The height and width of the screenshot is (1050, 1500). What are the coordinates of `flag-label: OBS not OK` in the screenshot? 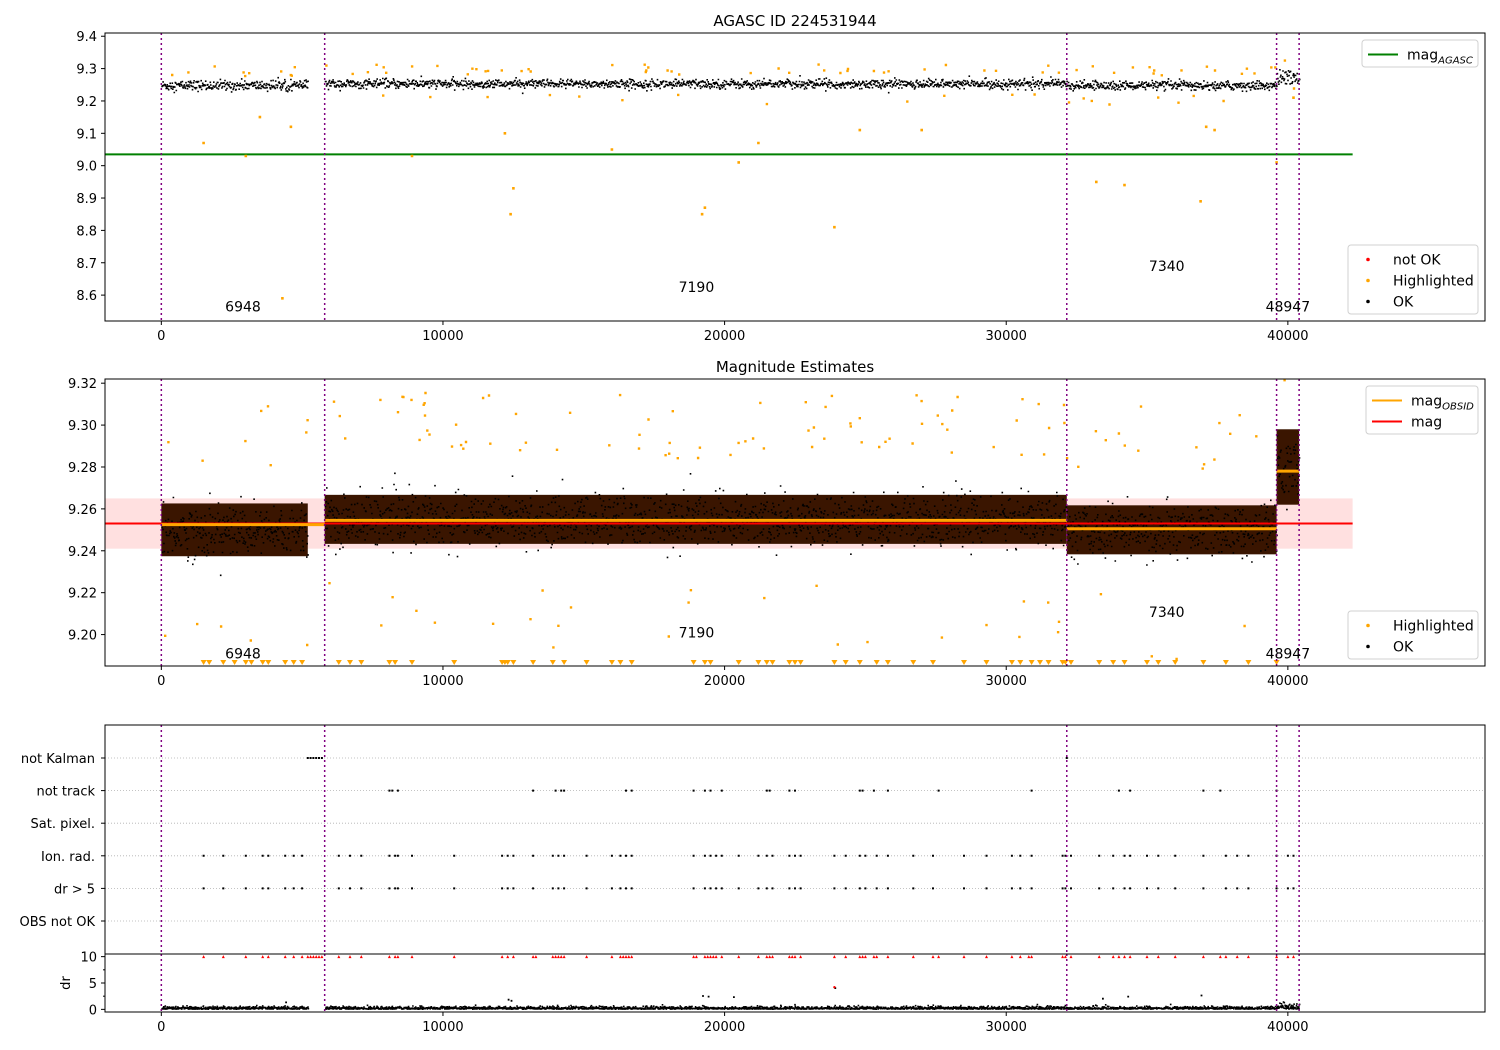 It's located at (58, 922).